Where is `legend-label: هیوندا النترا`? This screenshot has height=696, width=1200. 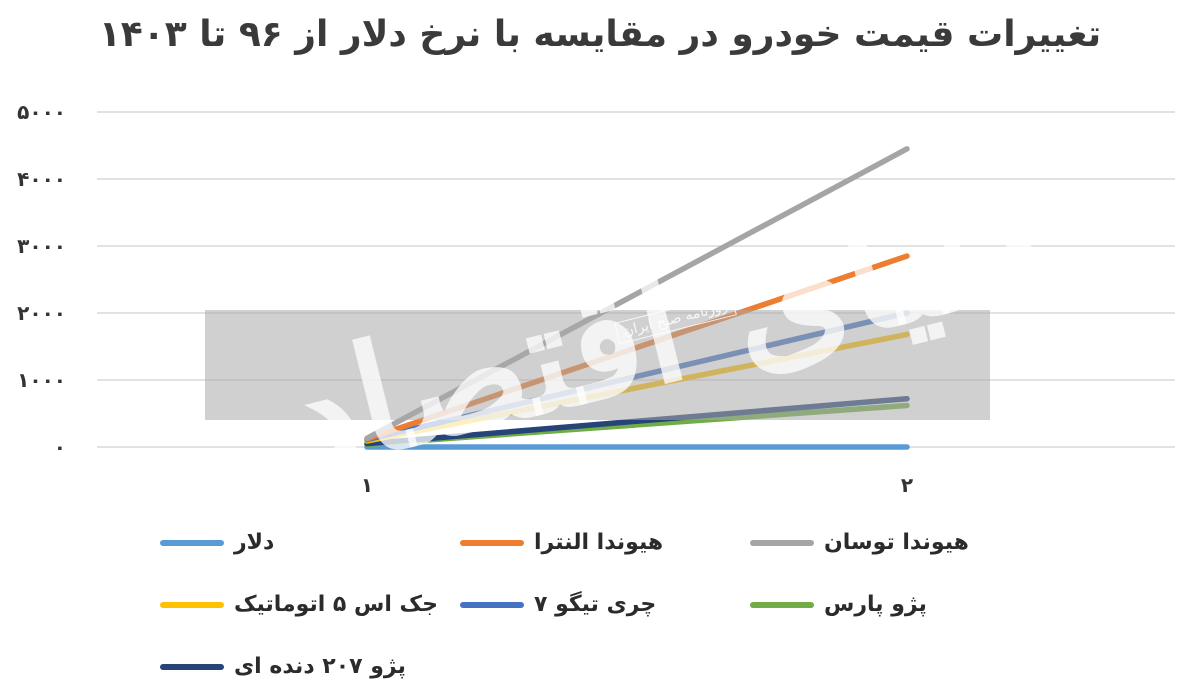
legend-label: هیوندا النترا is located at coordinates (599, 542).